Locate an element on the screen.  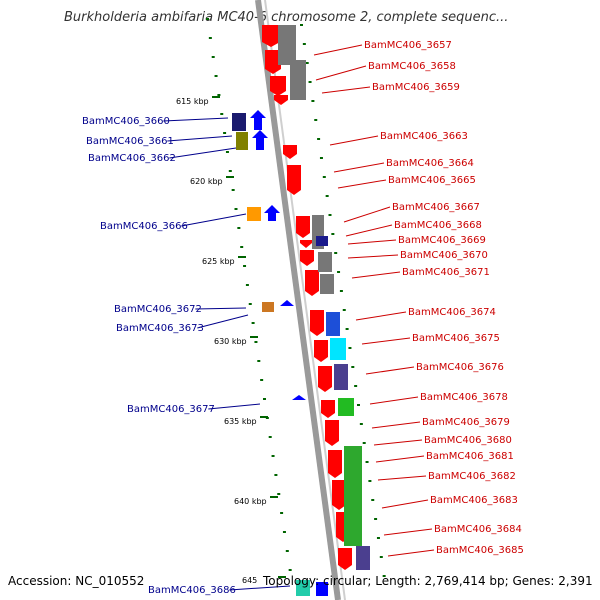
gene-label-right: BamMC406_3668 is located at coordinates (438, 225).